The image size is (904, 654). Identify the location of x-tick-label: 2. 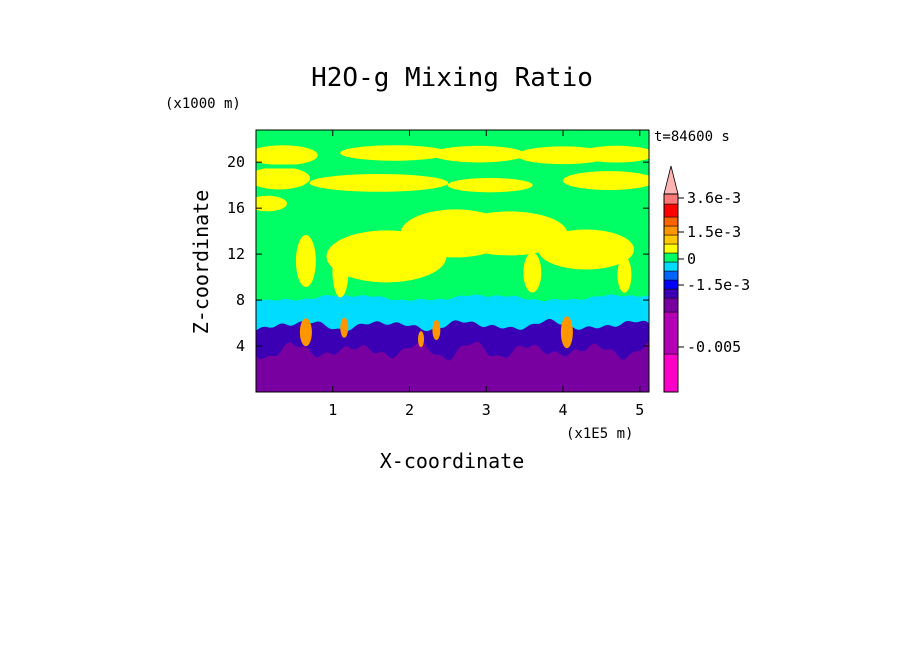
(409, 410).